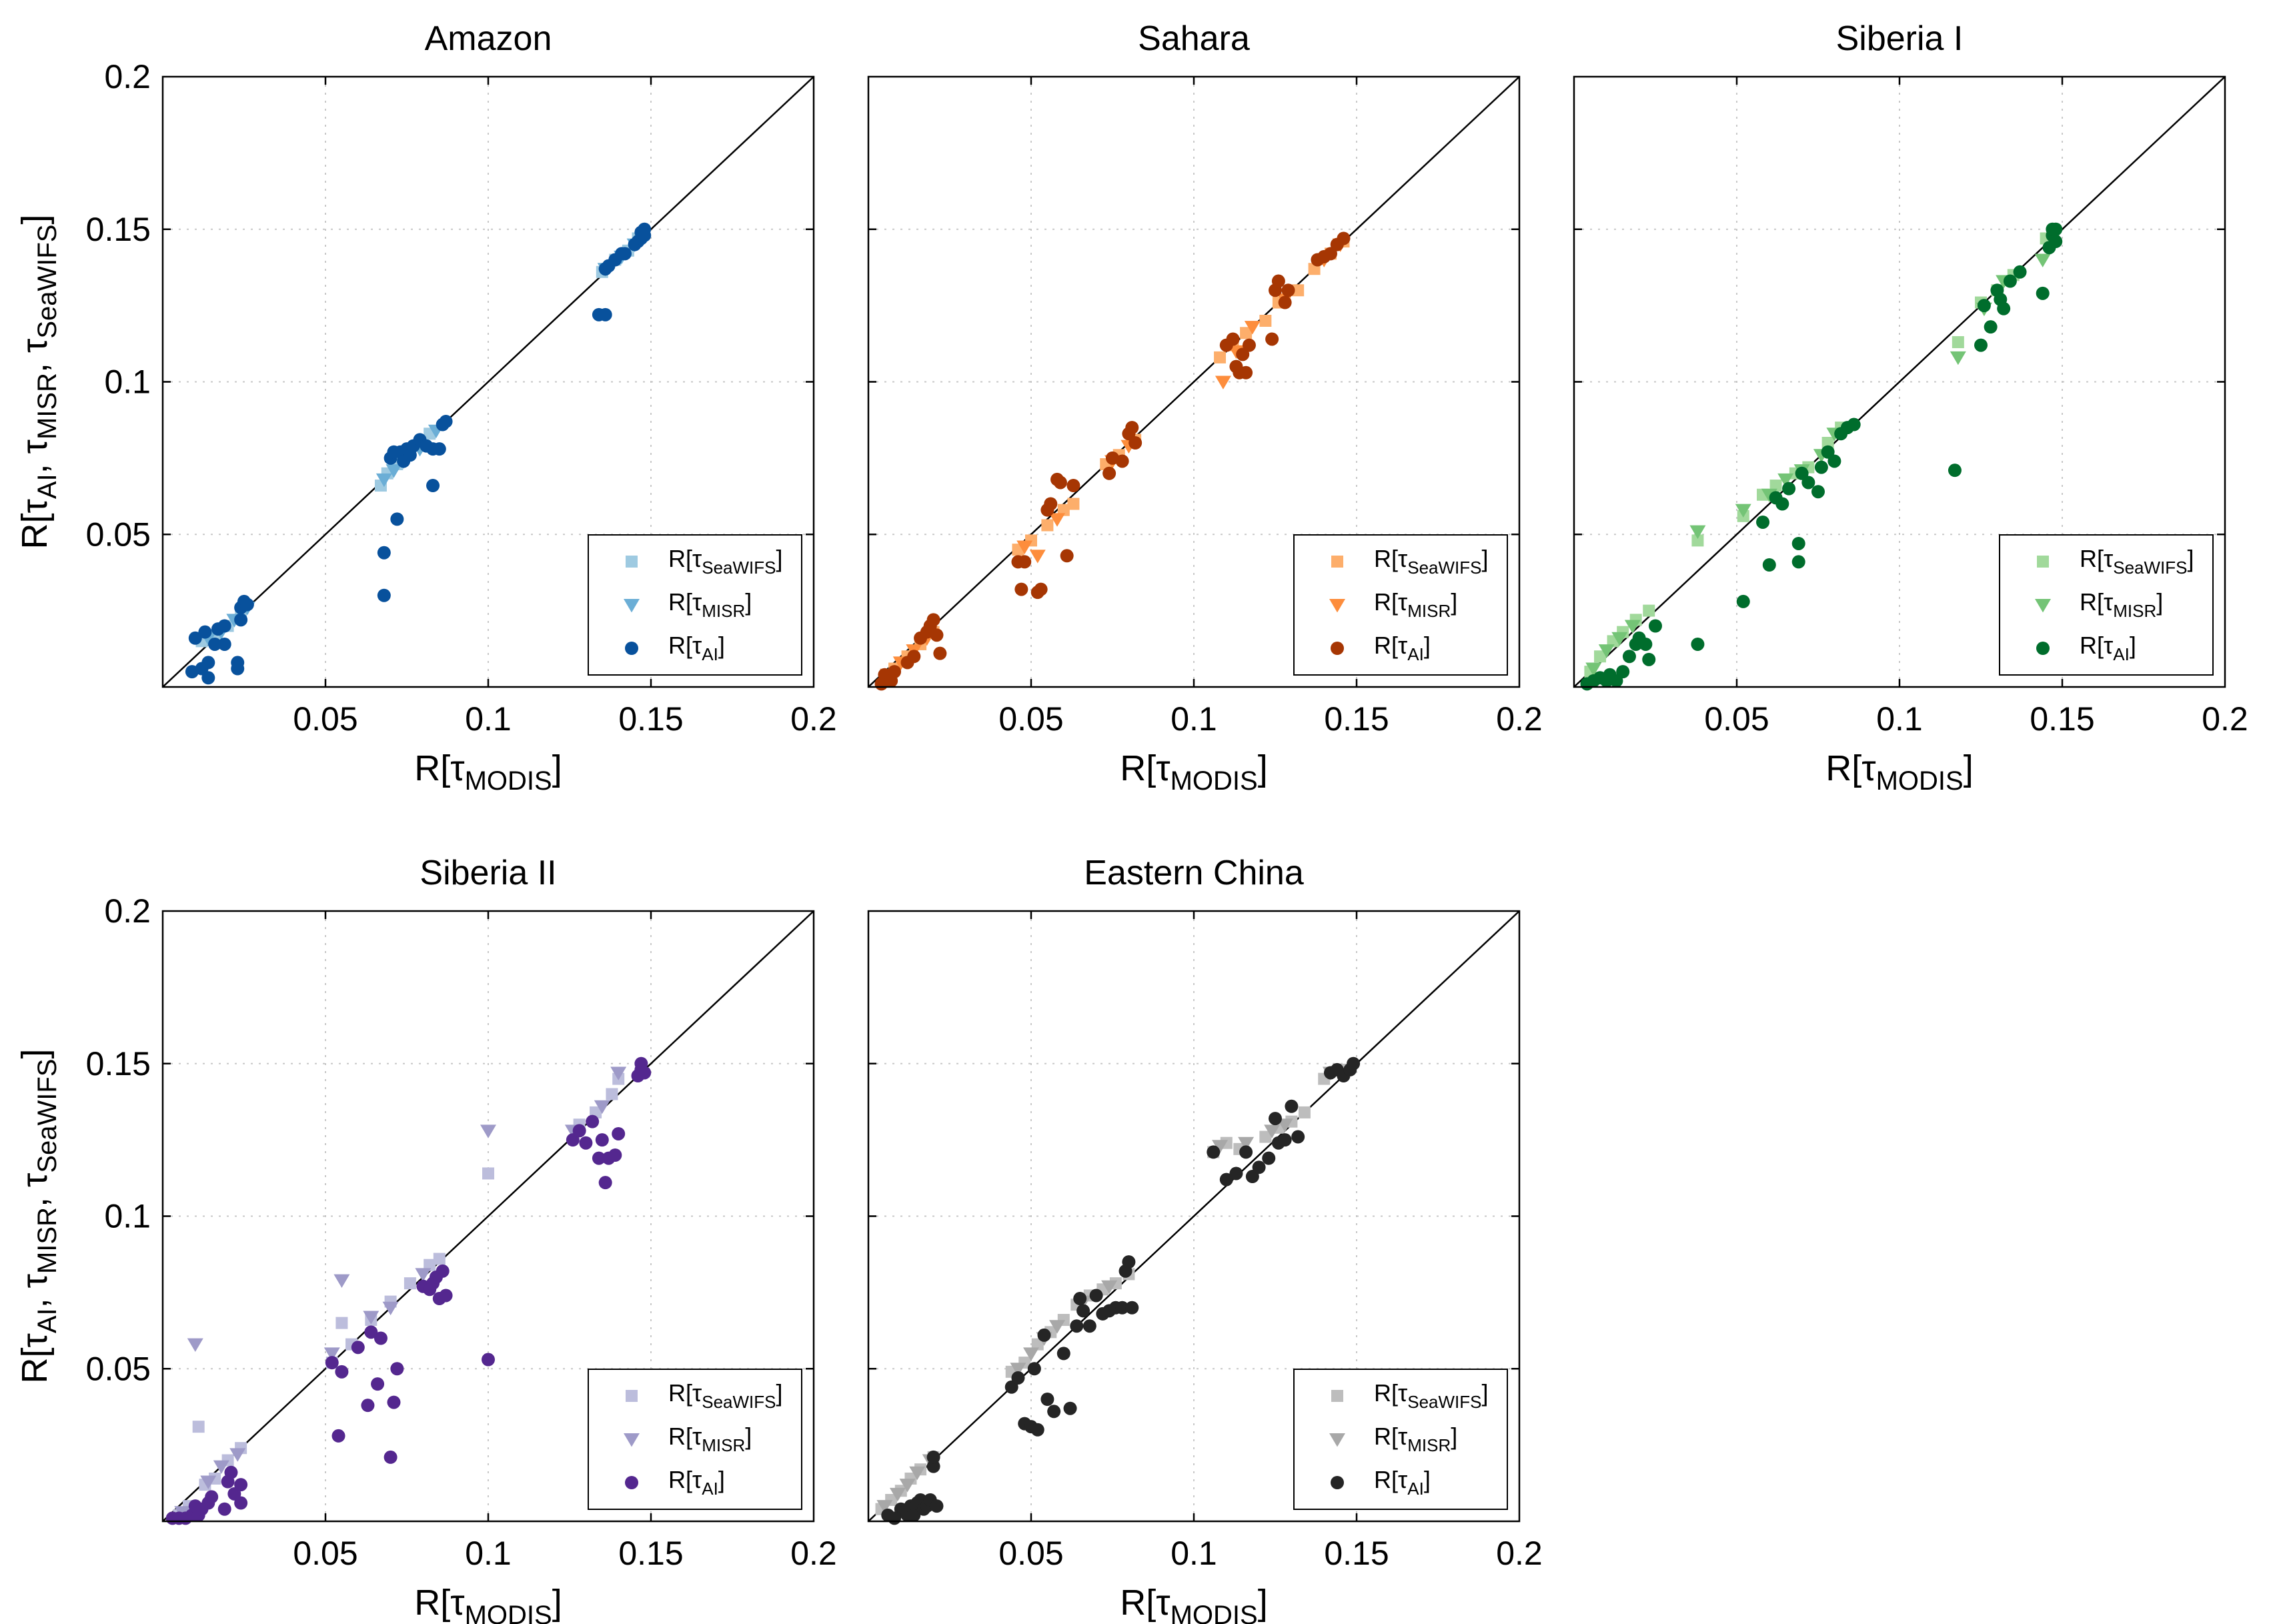  I want to click on x-tick-label: 0.2, so click(813, 719).